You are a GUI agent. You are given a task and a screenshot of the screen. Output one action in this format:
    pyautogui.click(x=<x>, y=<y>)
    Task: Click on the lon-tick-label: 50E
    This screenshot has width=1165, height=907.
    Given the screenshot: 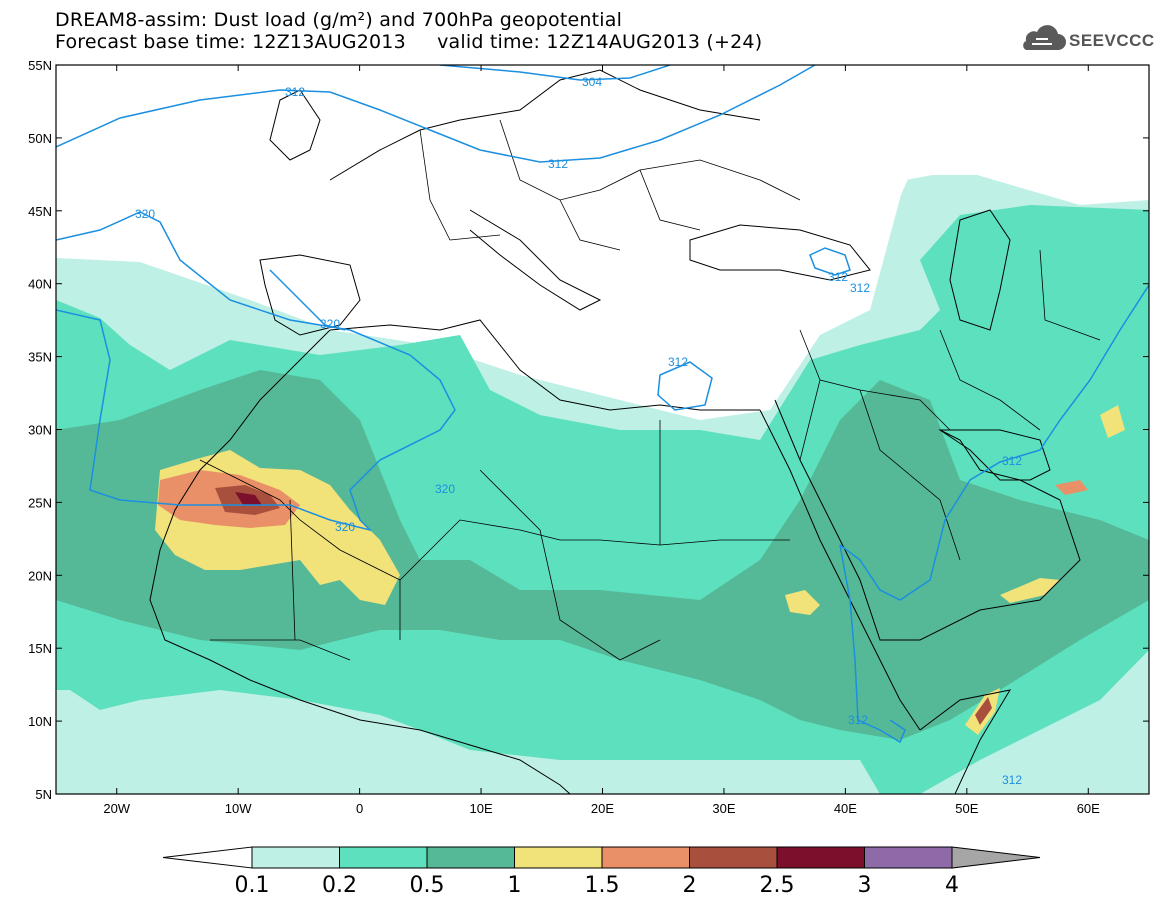 What is the action you would take?
    pyautogui.click(x=966, y=808)
    